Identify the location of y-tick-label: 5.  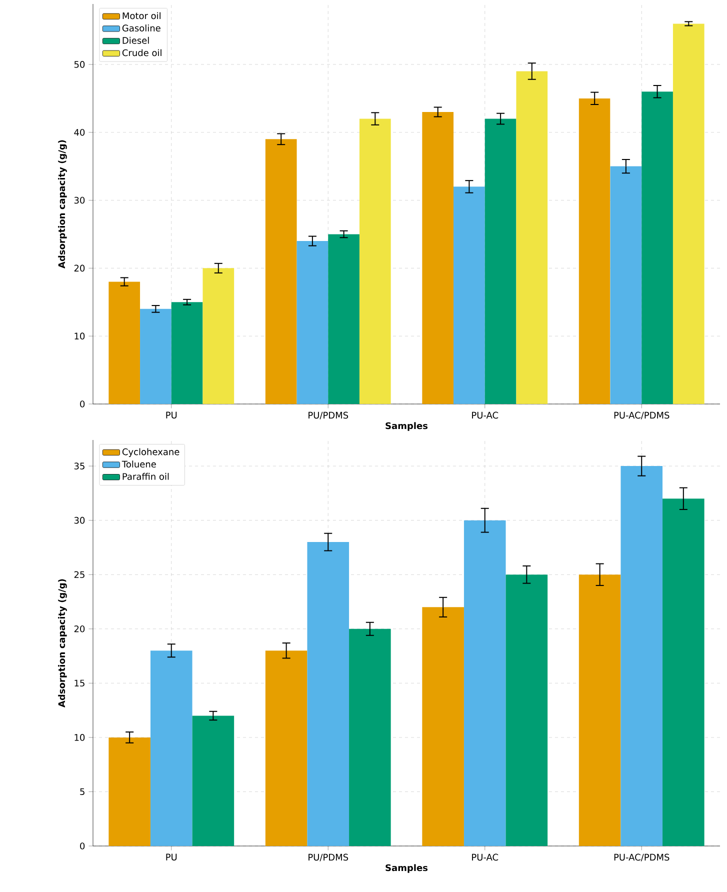
(82, 792).